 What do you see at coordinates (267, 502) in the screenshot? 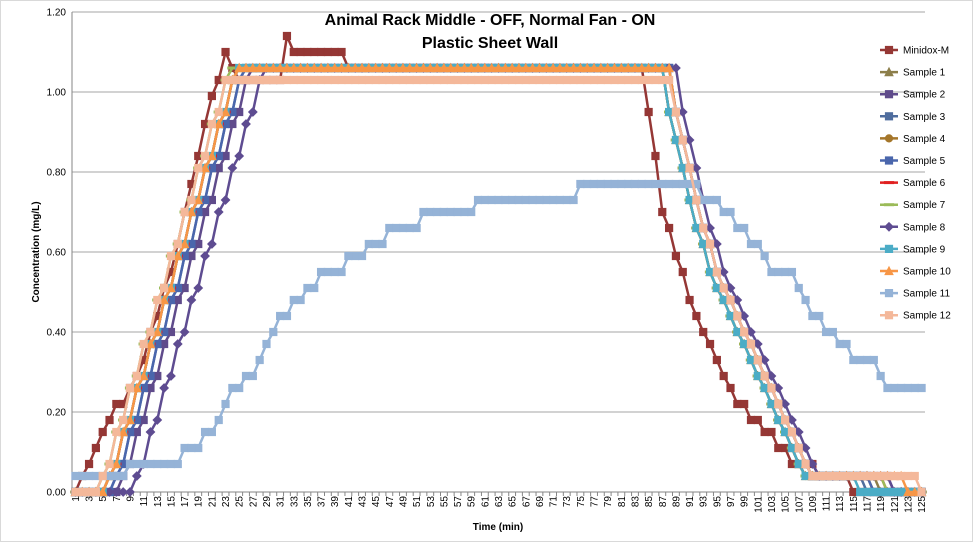
I see `x-tick-label: 29` at bounding box center [267, 502].